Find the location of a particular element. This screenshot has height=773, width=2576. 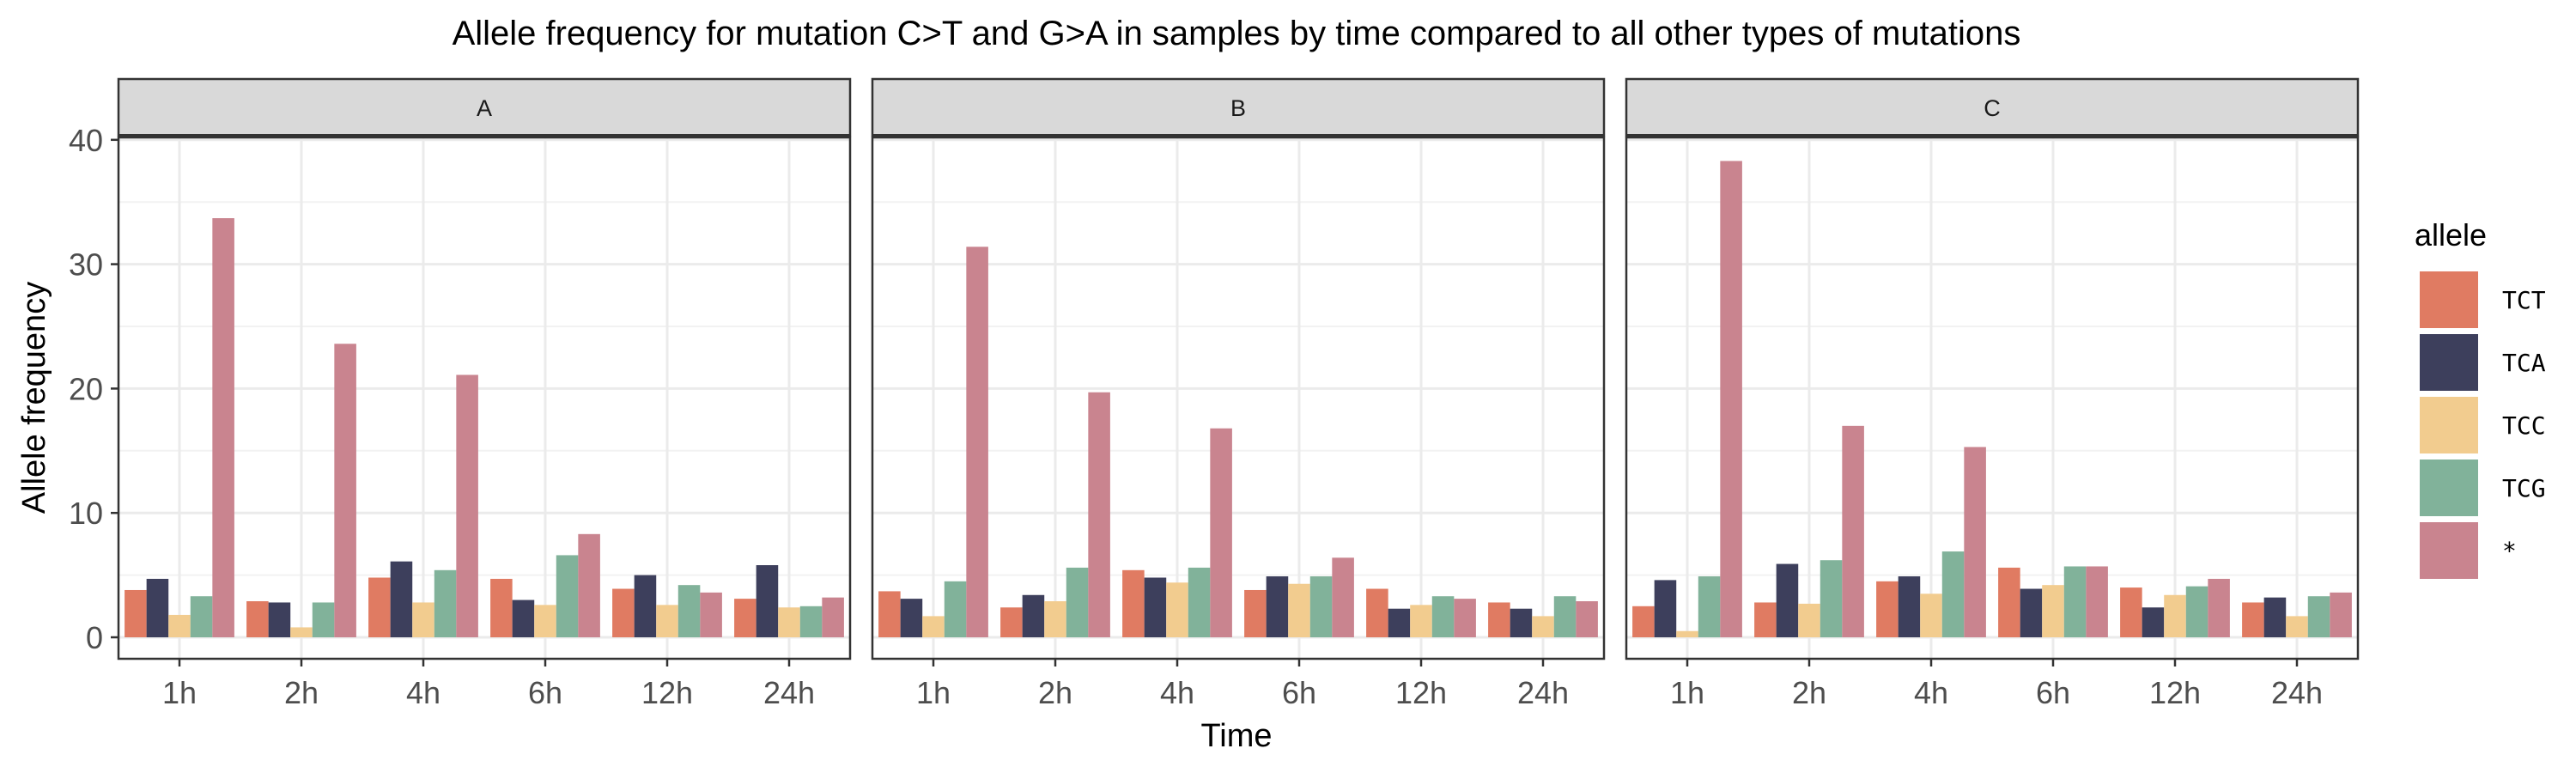

facet-strip-label: A is located at coordinates (485, 108).